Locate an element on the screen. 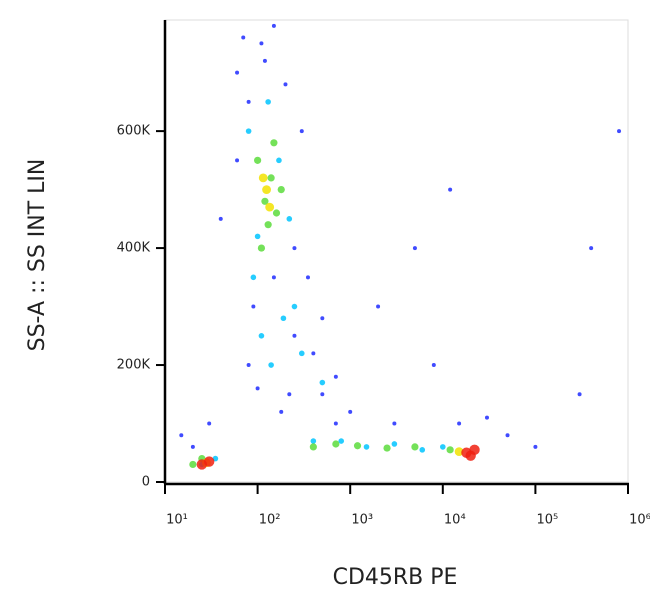 This screenshot has width=650, height=613. y-tick-label: 0 is located at coordinates (146, 482).